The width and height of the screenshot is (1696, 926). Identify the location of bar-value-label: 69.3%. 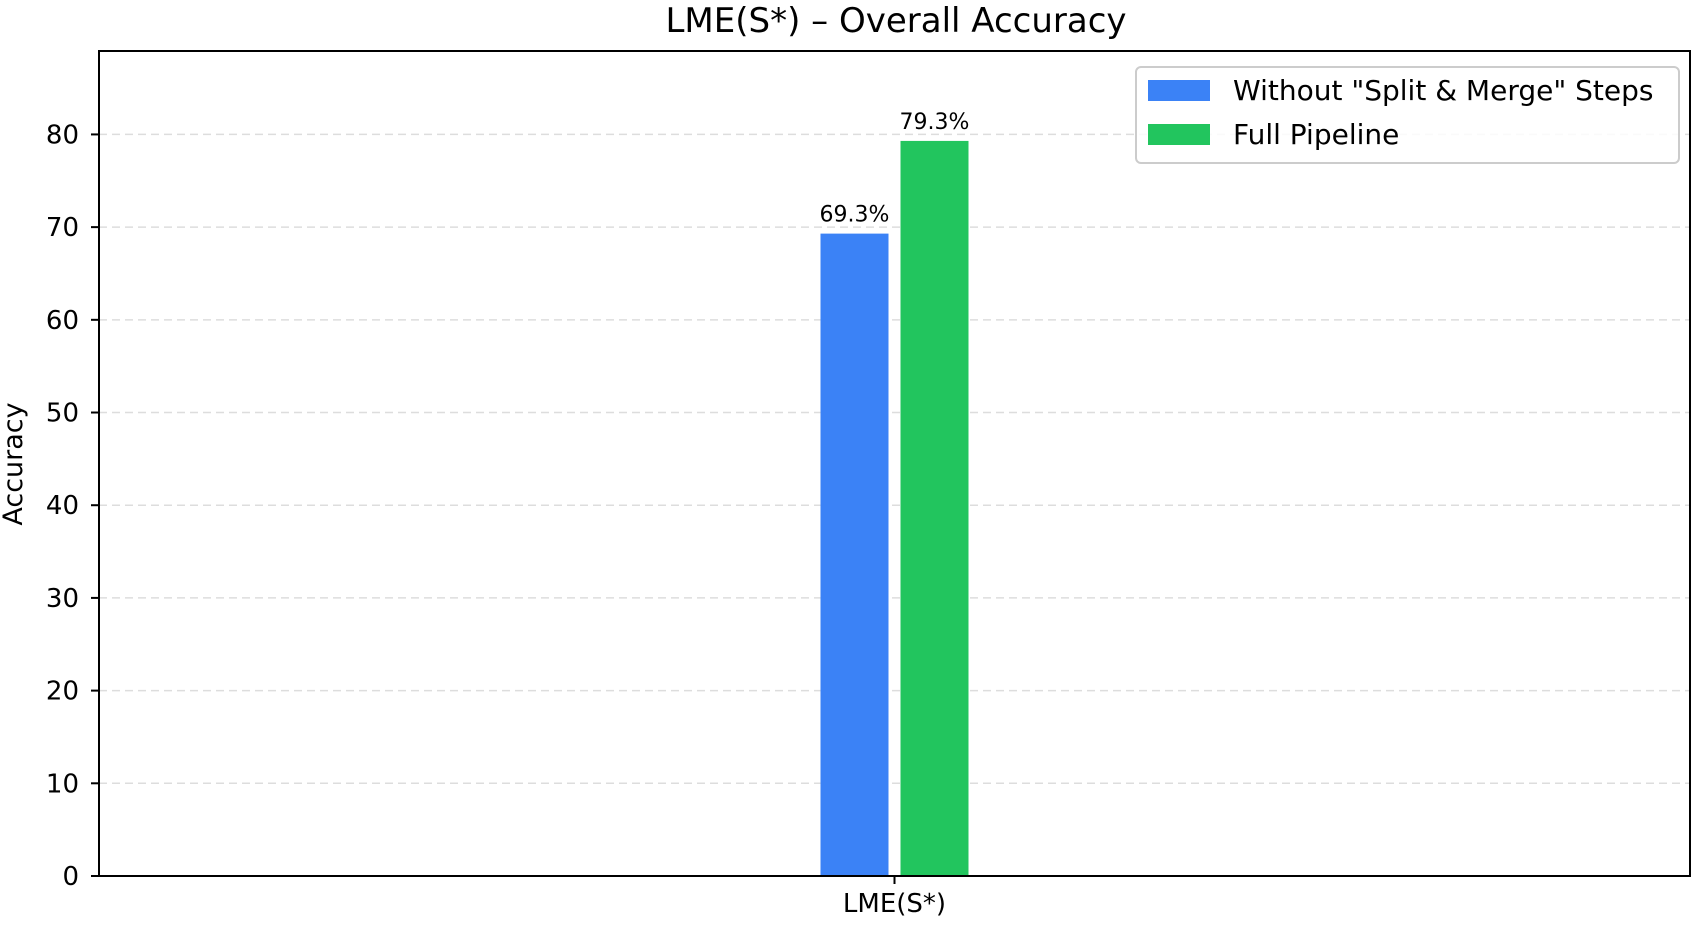
(855, 215).